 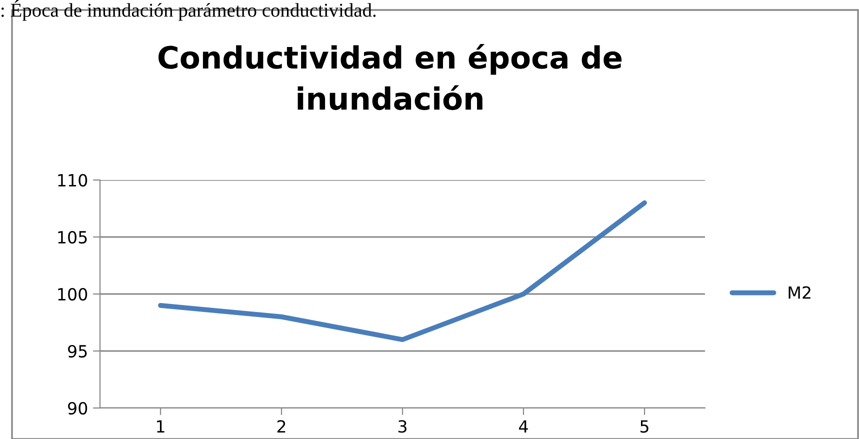 What do you see at coordinates (73, 180) in the screenshot?
I see `y-tick-label: 110` at bounding box center [73, 180].